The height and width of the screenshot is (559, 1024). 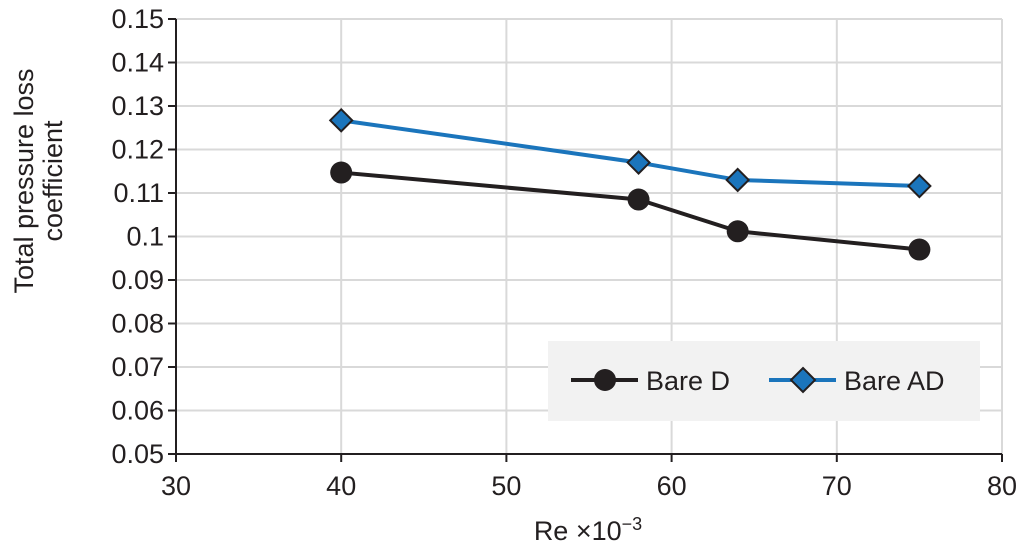 I want to click on y-tick-label: 0.08, so click(x=137, y=324).